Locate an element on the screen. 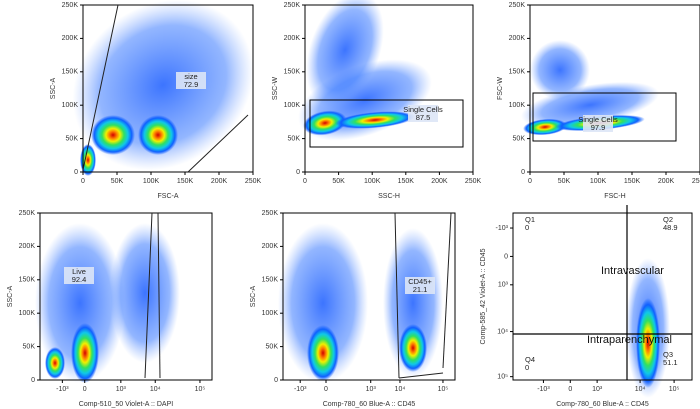 This screenshot has height=409, width=700. gate-value: 48.9 is located at coordinates (670, 227).